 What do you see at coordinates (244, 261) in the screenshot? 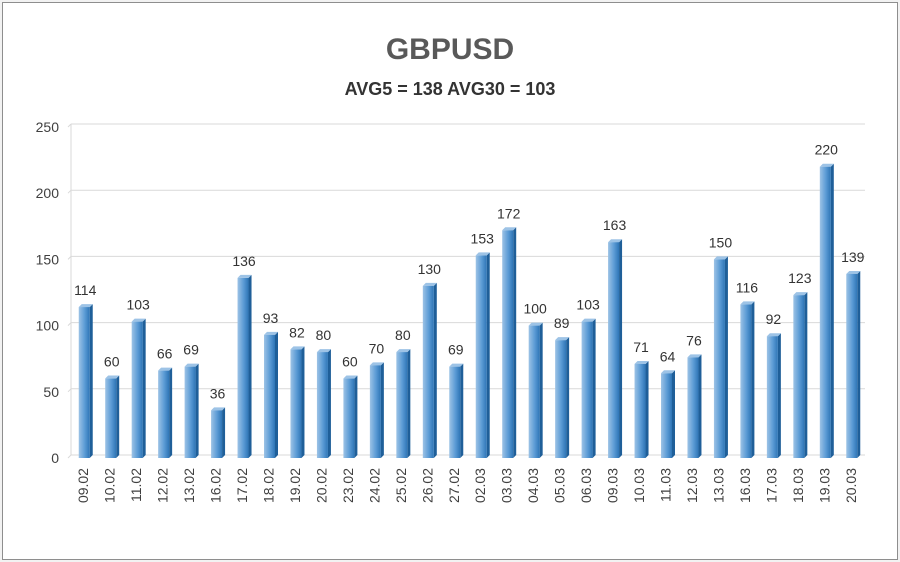
I see `data-label: 136` at bounding box center [244, 261].